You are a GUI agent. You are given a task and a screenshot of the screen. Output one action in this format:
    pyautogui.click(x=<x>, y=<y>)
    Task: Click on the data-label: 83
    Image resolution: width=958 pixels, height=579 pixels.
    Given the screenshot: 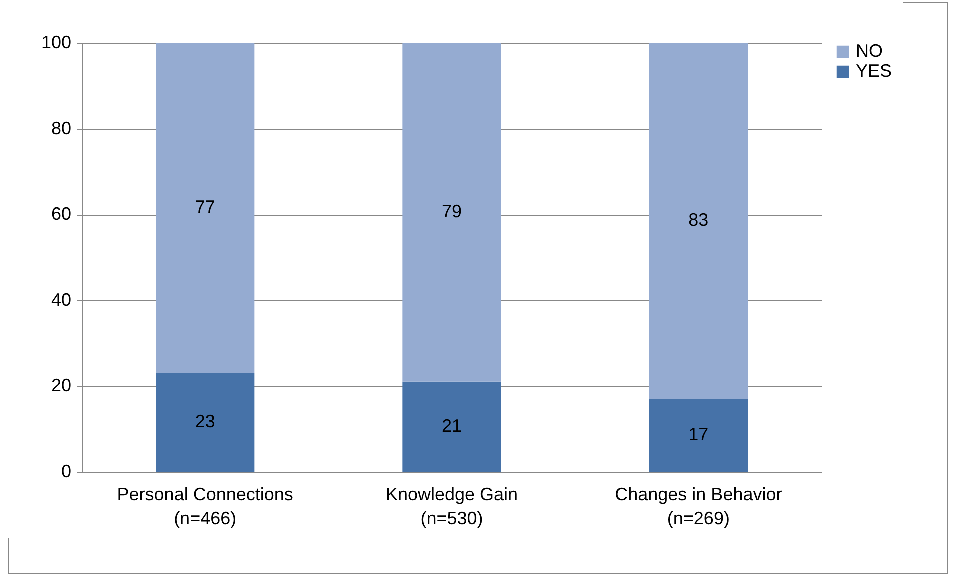 What is the action you would take?
    pyautogui.click(x=698, y=220)
    